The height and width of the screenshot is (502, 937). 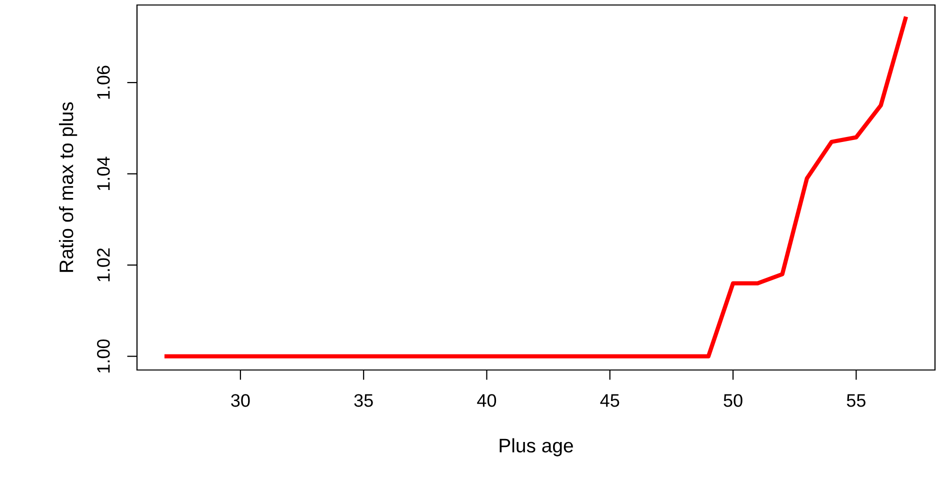 I want to click on x-tick-label: 30, so click(x=240, y=400).